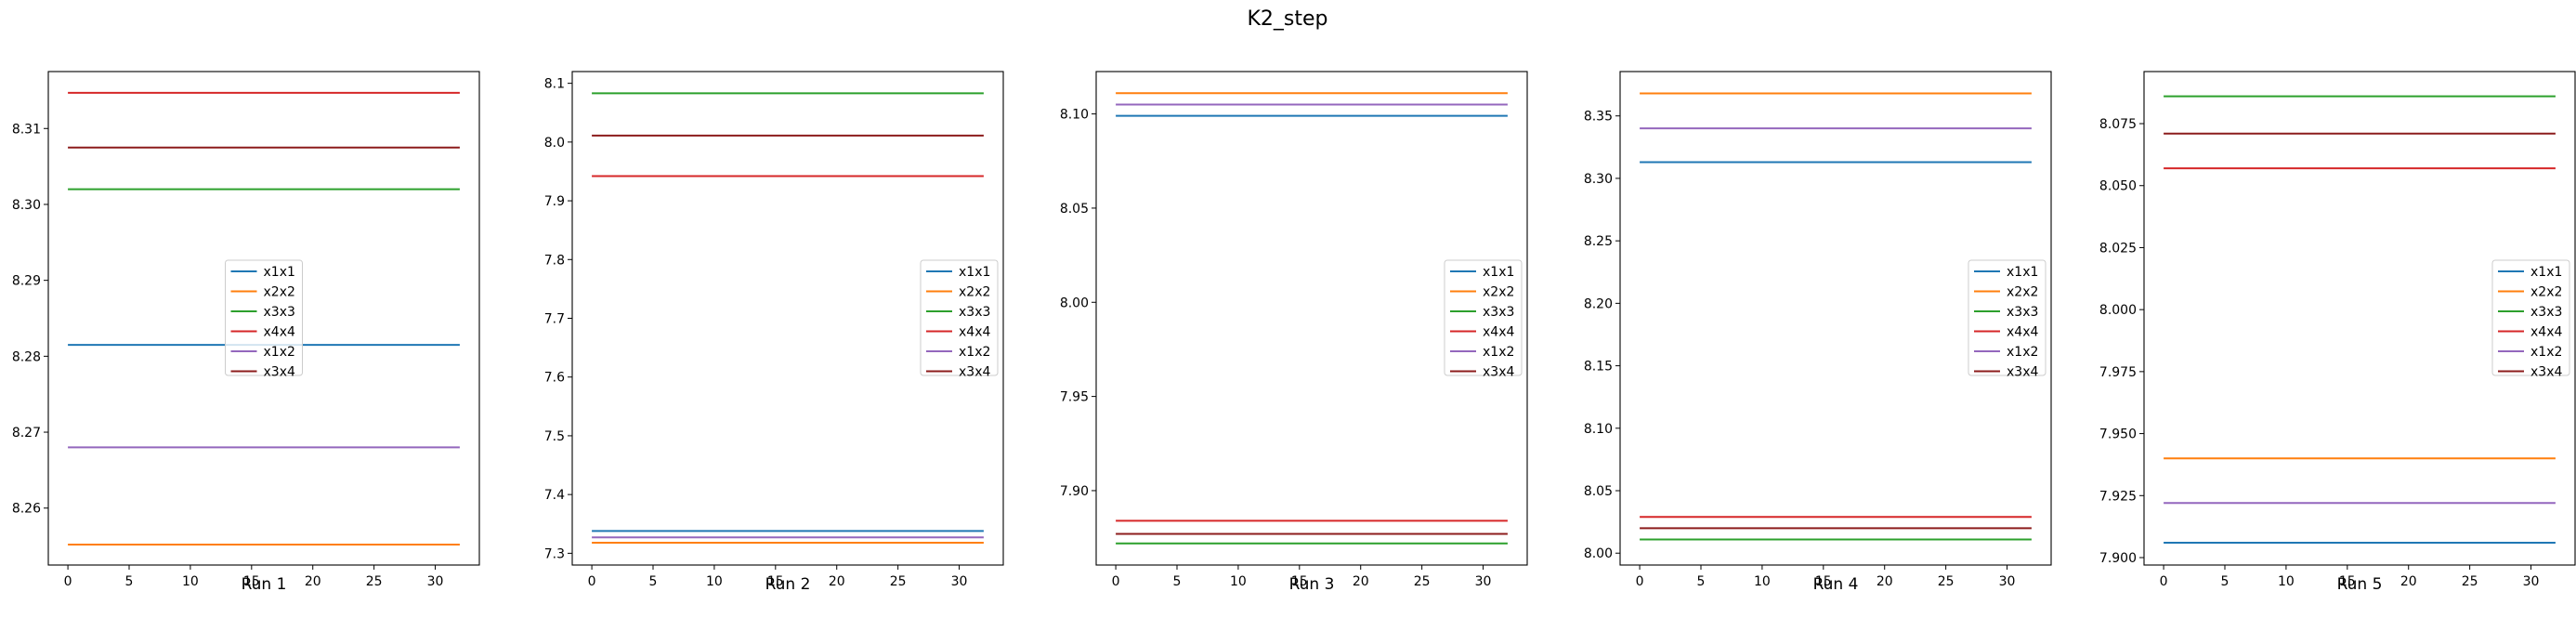  Describe the element at coordinates (554, 143) in the screenshot. I see `y-tick-label: 8.0` at that location.